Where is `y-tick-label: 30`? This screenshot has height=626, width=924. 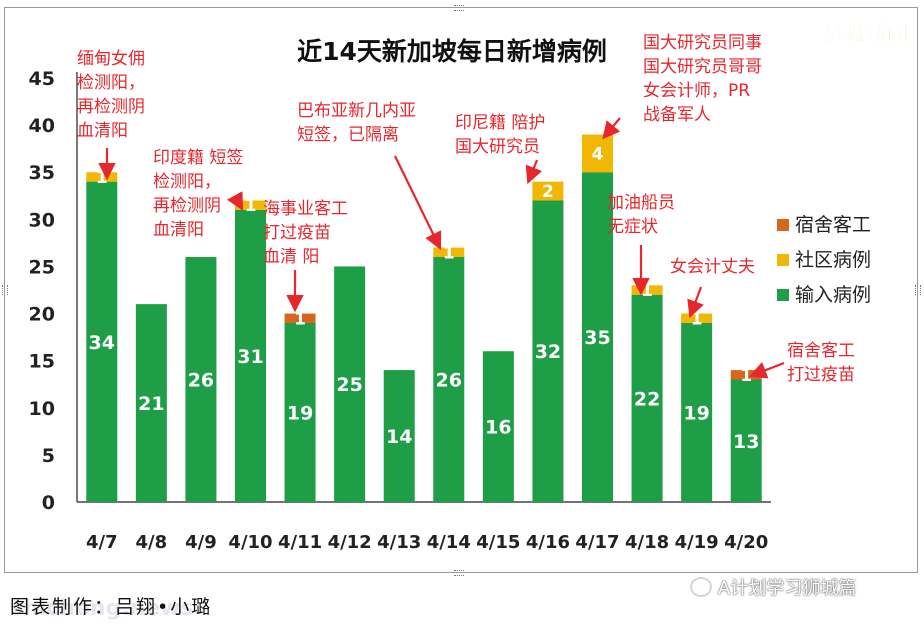 y-tick-label: 30 is located at coordinates (42, 220).